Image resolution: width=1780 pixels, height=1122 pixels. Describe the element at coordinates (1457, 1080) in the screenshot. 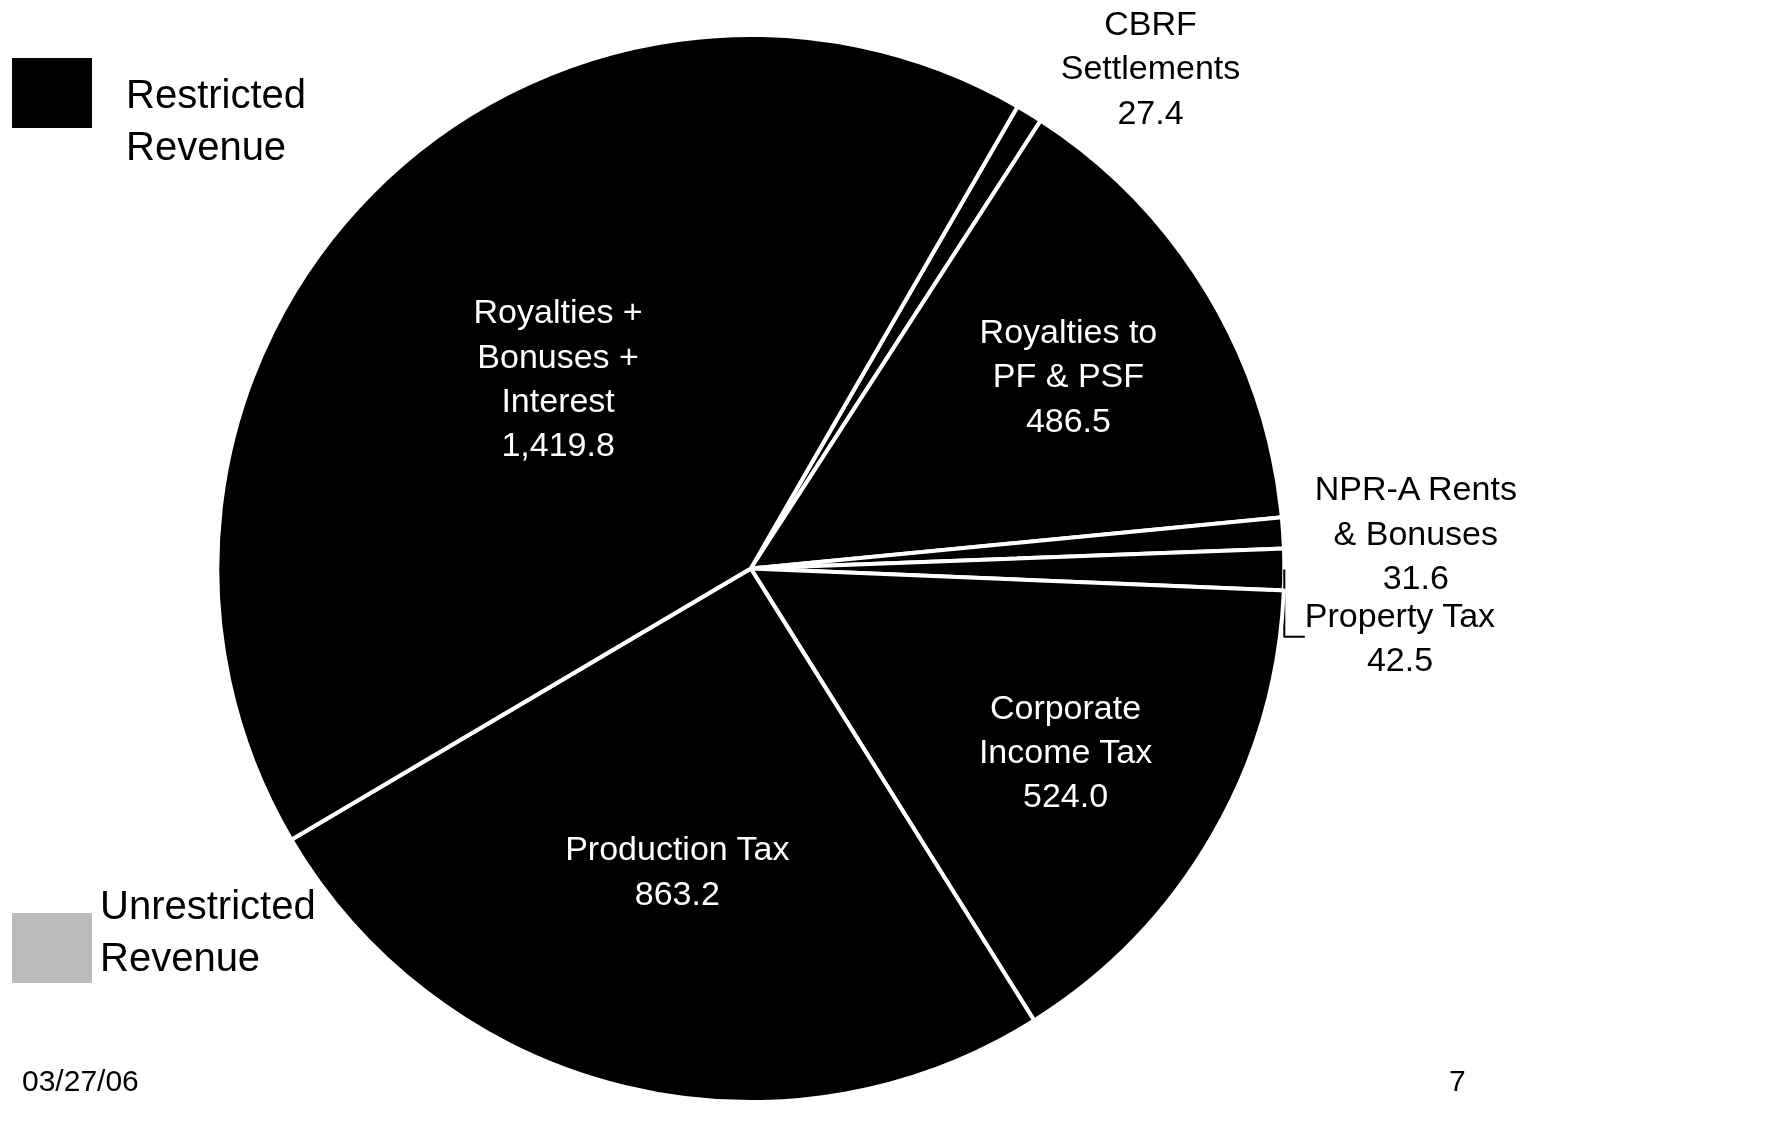

I see `text: 7` at that location.